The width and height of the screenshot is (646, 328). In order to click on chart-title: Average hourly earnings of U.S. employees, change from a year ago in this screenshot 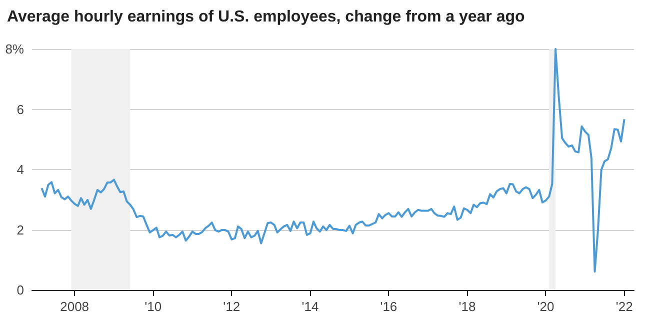, I will do `click(266, 17)`.